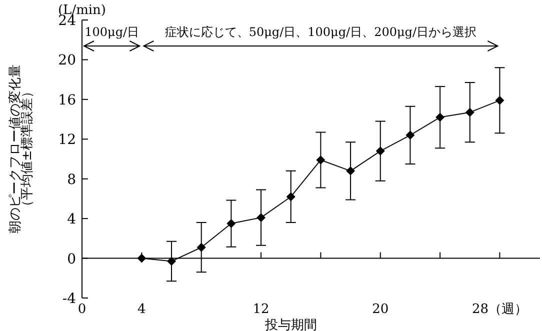 Image resolution: width=542 pixels, height=331 pixels. I want to click on y-tick-label: 12, so click(67, 140).